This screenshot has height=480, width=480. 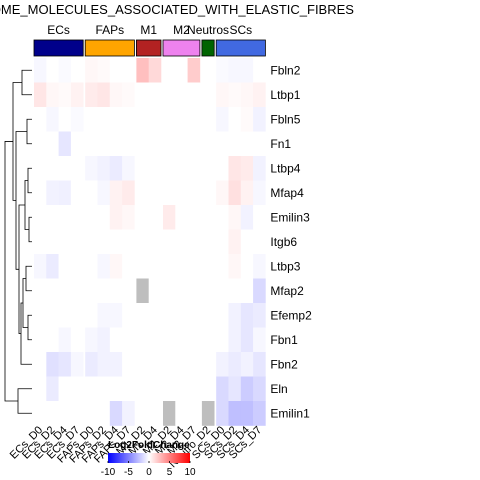 What do you see at coordinates (149, 472) in the screenshot?
I see `legend-tick-label: 0` at bounding box center [149, 472].